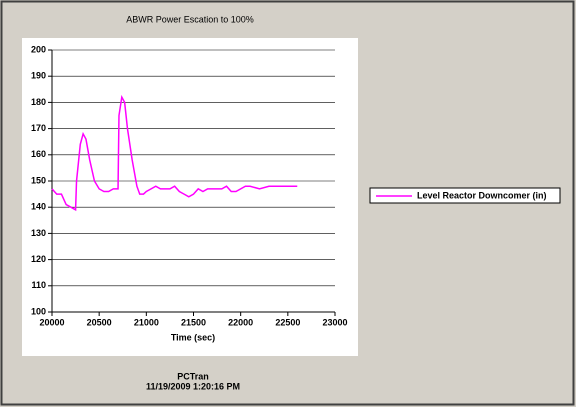 The width and height of the screenshot is (576, 412). I want to click on data-line, so click(174, 153).